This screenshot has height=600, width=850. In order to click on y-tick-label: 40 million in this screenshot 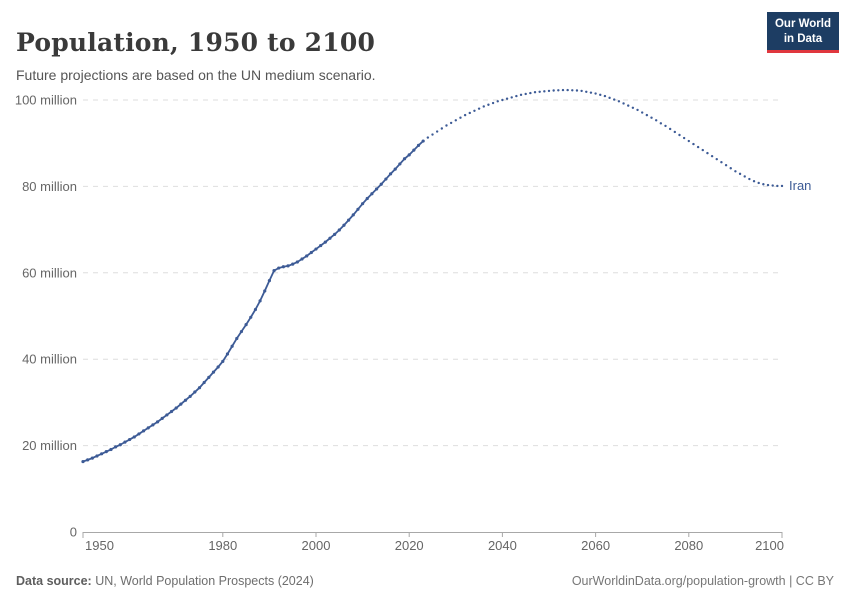, I will do `click(49, 359)`.